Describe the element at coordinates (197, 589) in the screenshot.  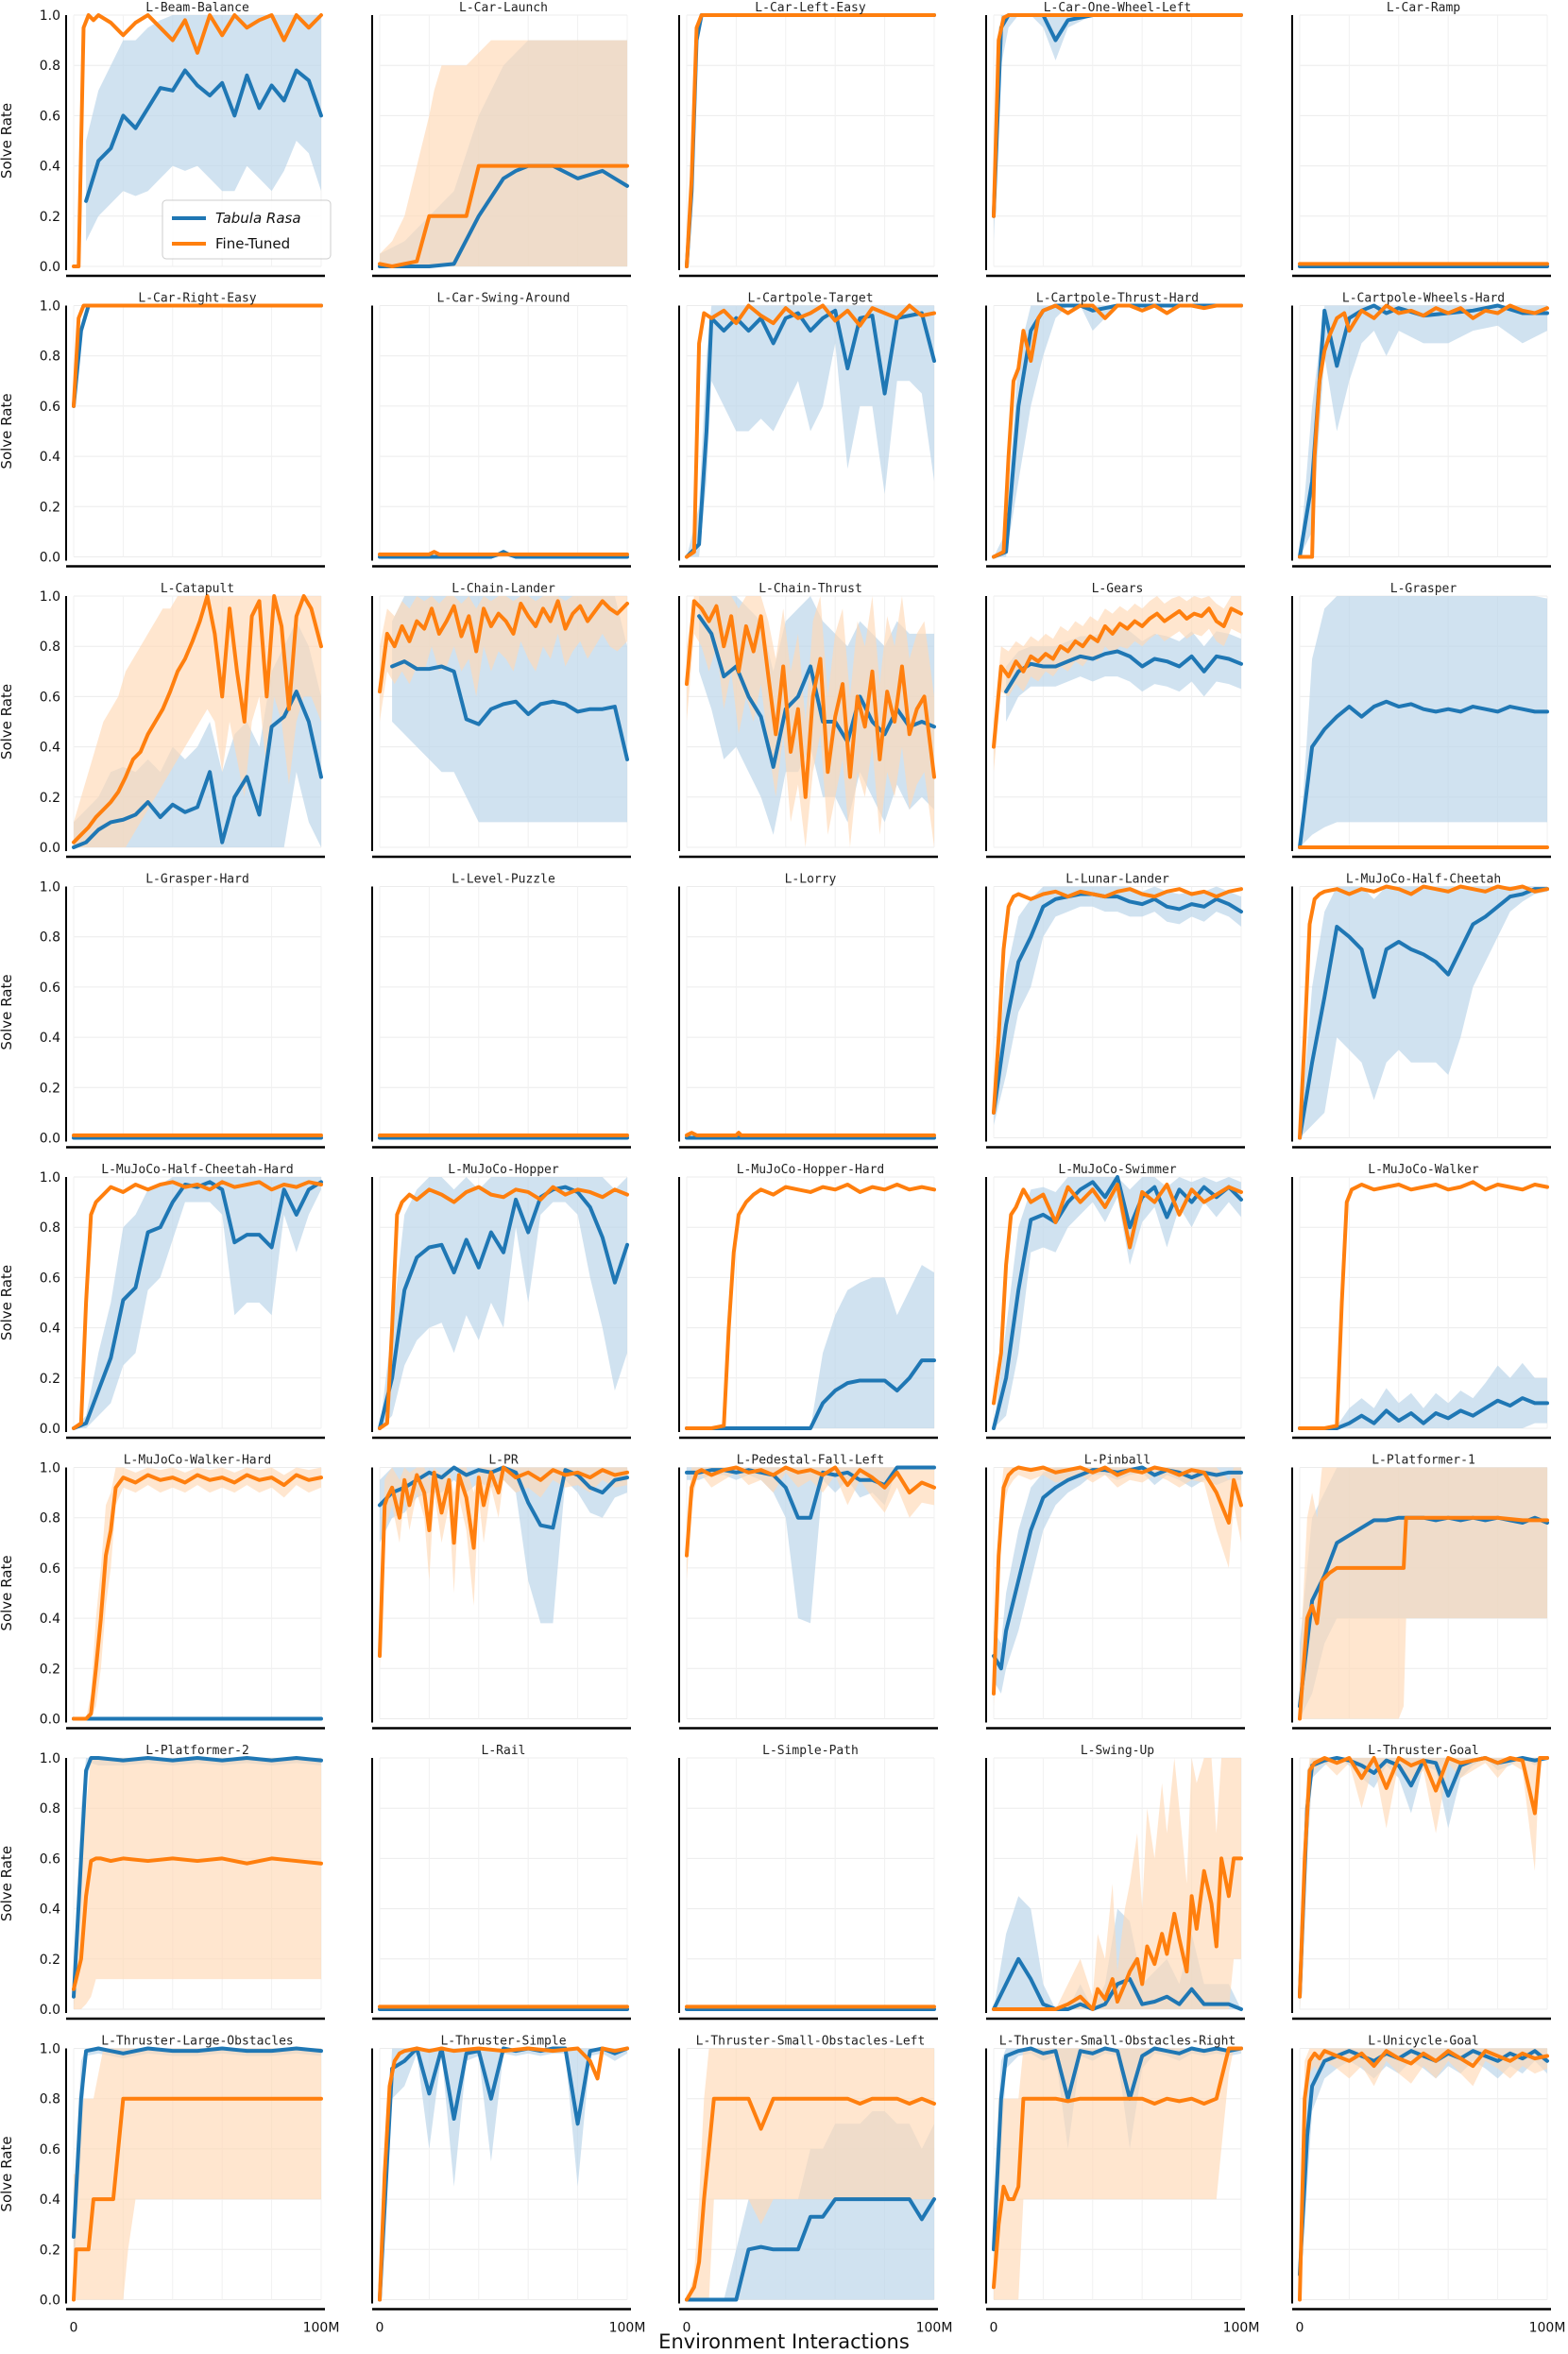
I see `panel-title: L-Catapult` at that location.